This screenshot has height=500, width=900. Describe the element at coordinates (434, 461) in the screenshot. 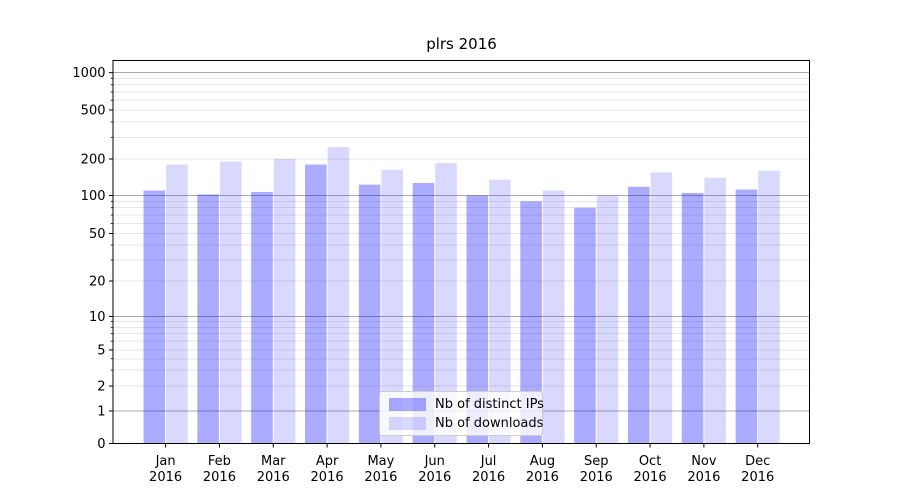

I see `x-tick-label-jun: Jun` at that location.